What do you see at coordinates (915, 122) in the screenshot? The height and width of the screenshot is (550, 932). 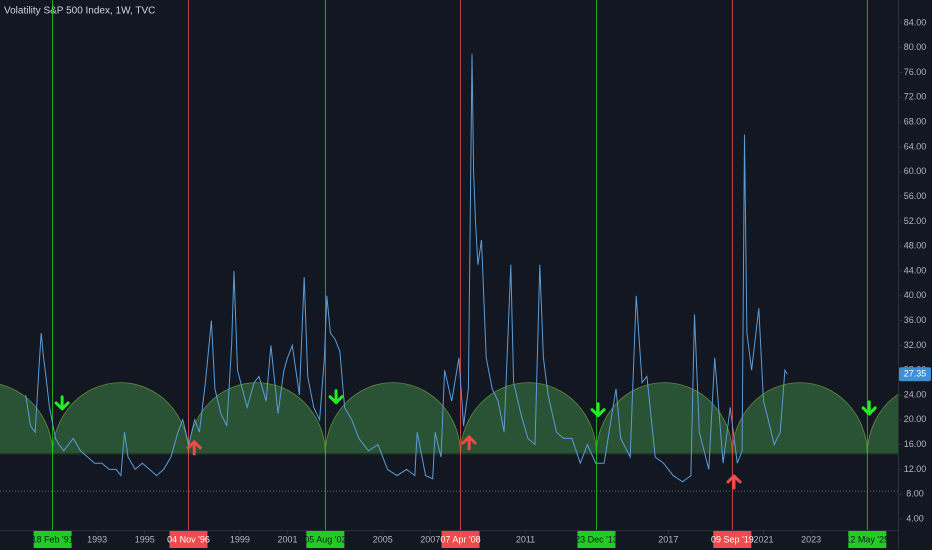 I see `y-tick-label: 68.00` at bounding box center [915, 122].